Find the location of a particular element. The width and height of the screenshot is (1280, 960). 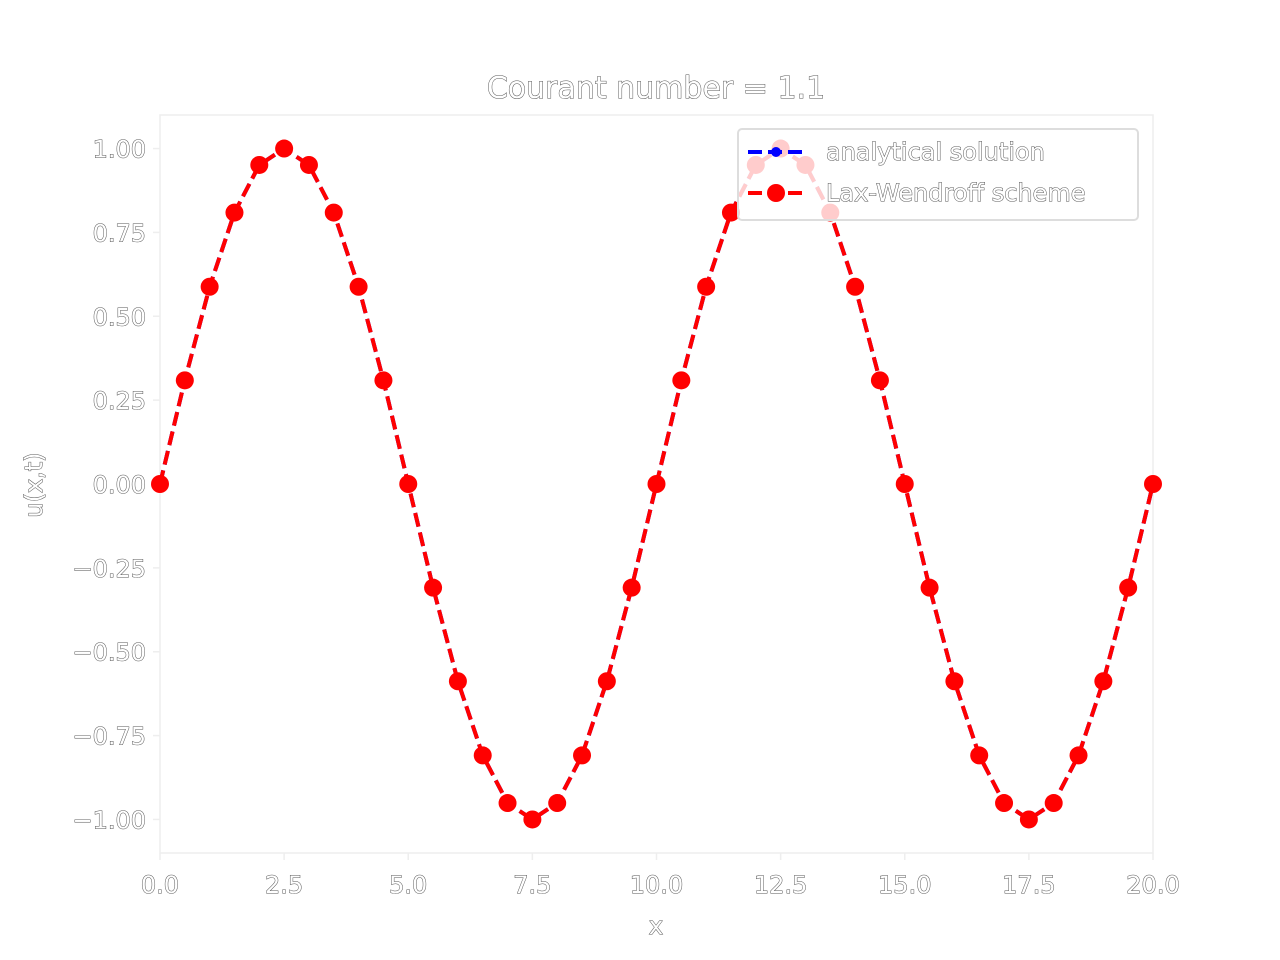

y-tick-label-0: 1.00 is located at coordinates (119, 150).